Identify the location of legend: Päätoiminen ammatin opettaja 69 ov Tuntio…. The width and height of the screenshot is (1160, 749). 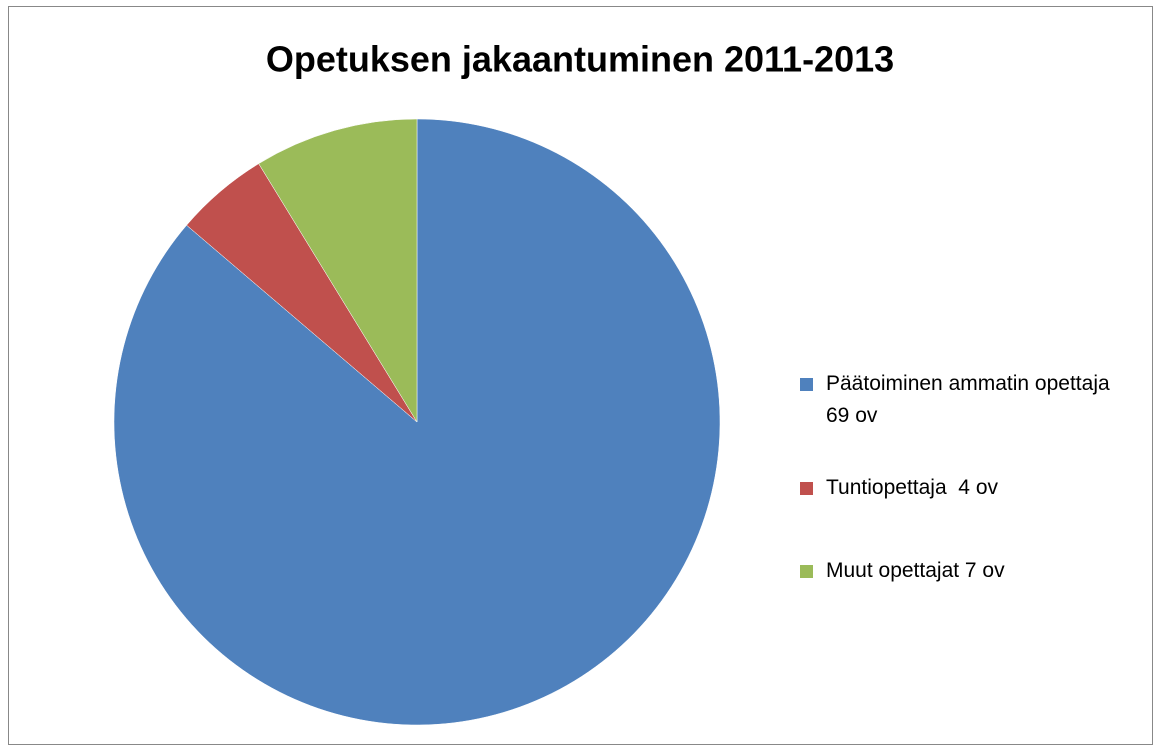
(965, 477).